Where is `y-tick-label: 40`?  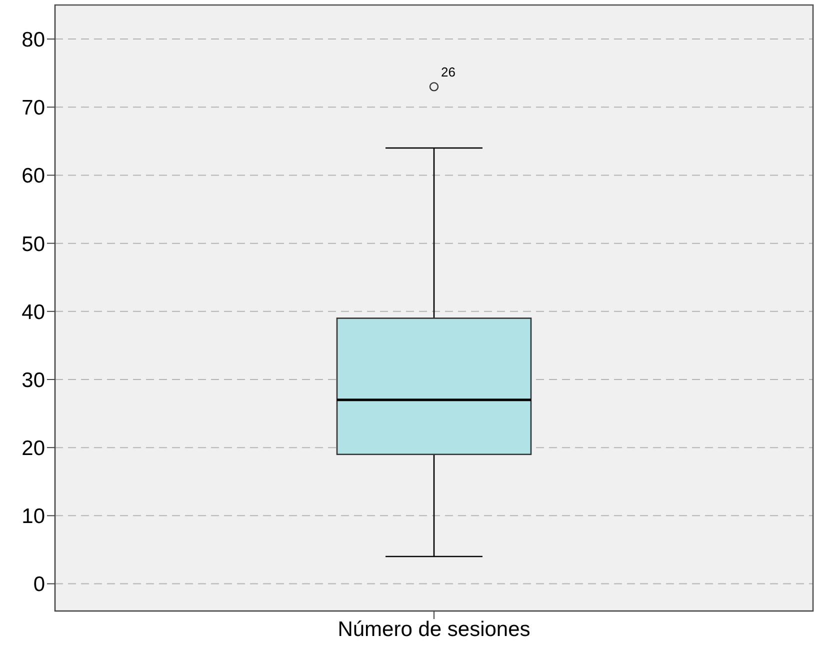
y-tick-label: 40 is located at coordinates (33, 312).